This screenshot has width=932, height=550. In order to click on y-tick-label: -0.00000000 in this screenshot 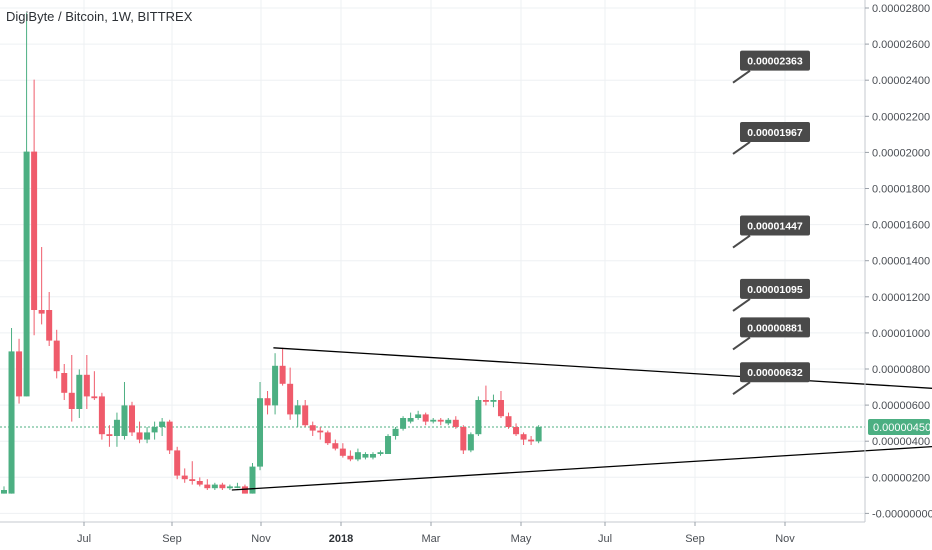, I will do `click(902, 514)`.